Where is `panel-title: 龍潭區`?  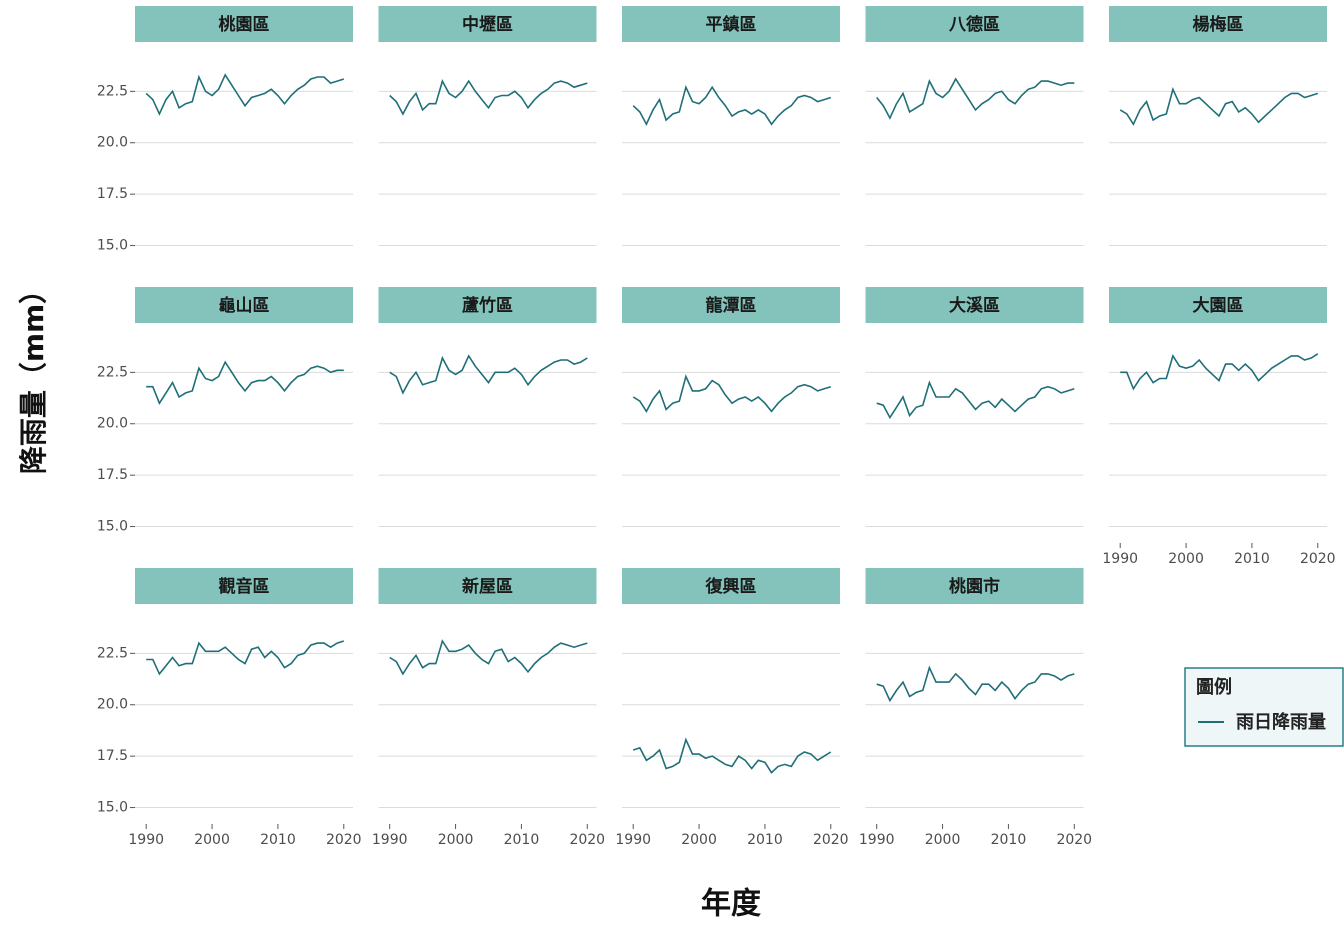
panel-title: 龍潭區 is located at coordinates (731, 305).